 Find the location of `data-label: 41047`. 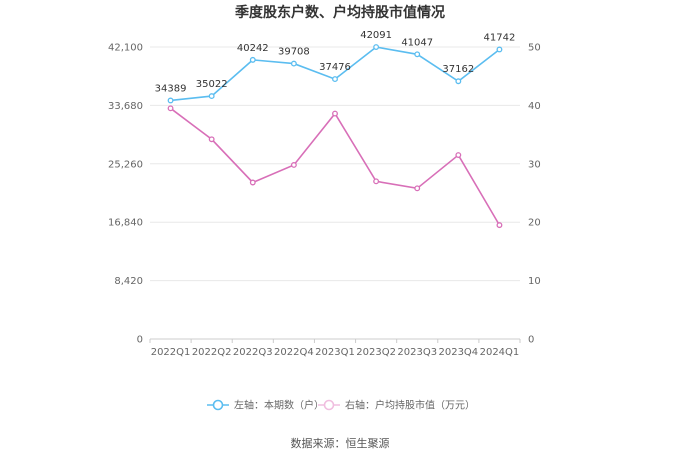

data-label: 41047 is located at coordinates (417, 42).